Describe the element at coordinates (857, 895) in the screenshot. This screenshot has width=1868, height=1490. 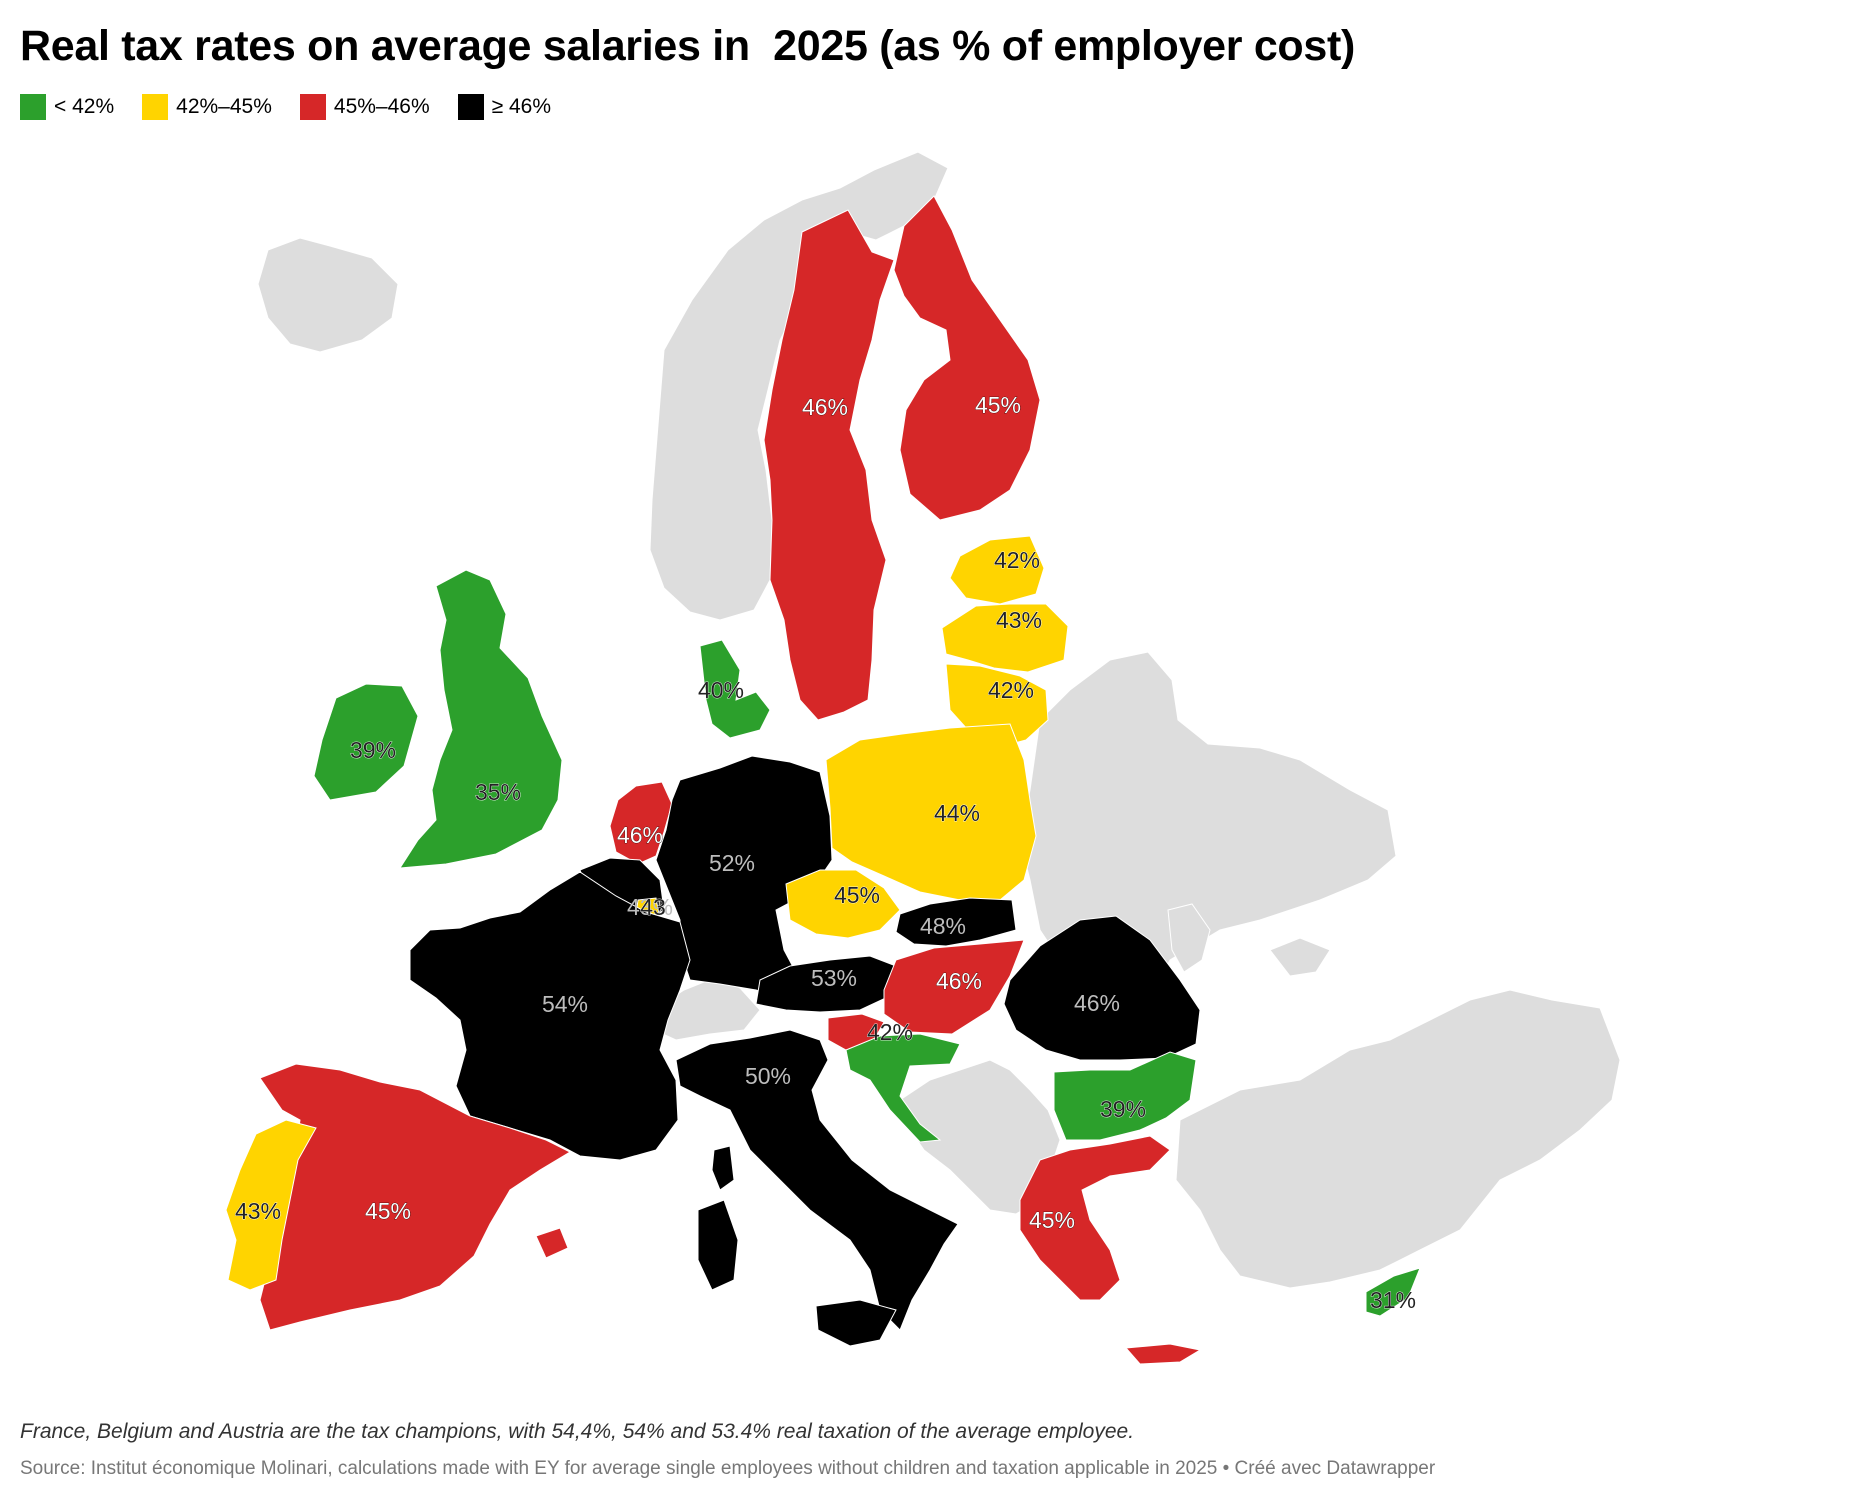
I see `label-czechia: 45%` at that location.